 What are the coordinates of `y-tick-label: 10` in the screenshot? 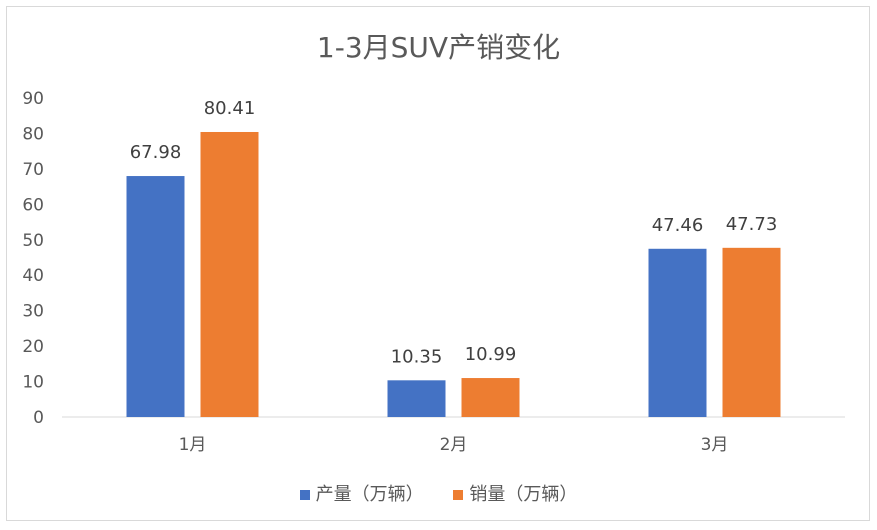 It's located at (33, 383).